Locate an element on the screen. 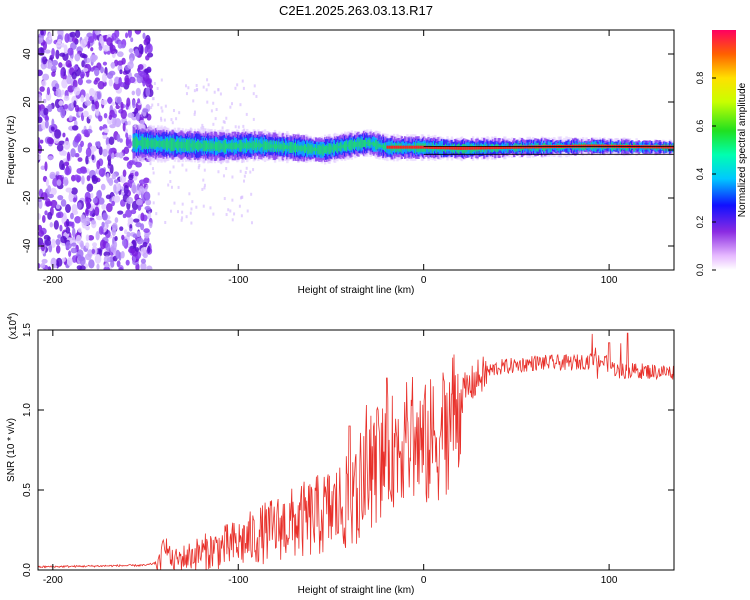  spec-x-tick-label: 0 is located at coordinates (424, 280).